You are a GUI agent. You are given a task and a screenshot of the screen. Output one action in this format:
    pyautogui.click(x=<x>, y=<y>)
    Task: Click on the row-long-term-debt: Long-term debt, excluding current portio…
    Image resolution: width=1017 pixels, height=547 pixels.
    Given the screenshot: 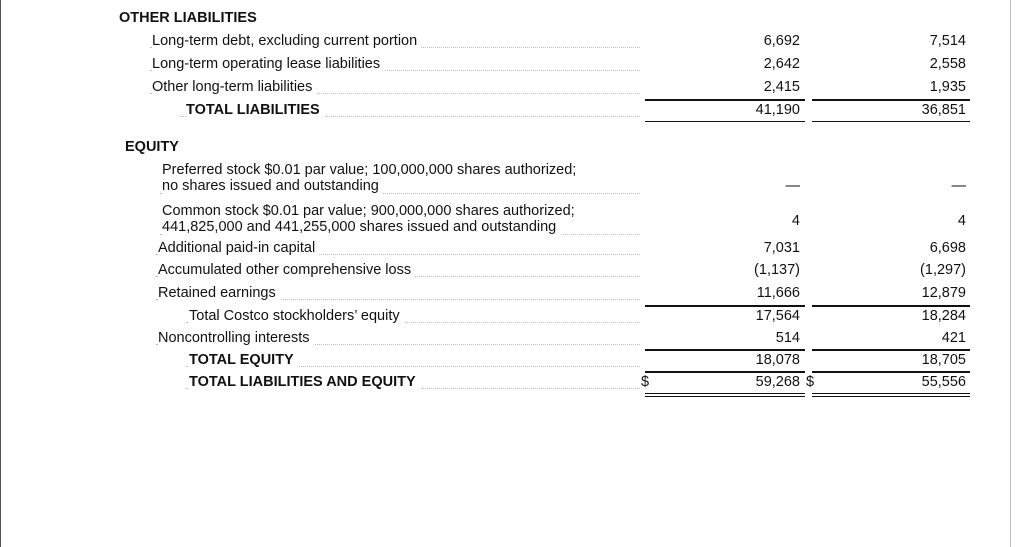 What is the action you would take?
    pyautogui.click(x=508, y=43)
    